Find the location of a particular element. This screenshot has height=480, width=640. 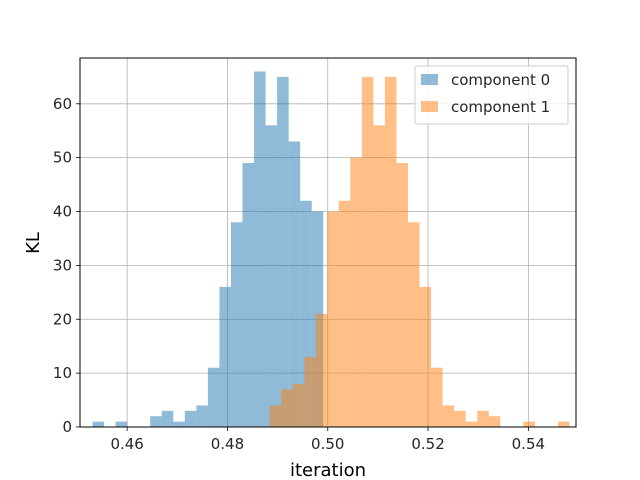

legend-label-component-1: component 1 is located at coordinates (500, 107).